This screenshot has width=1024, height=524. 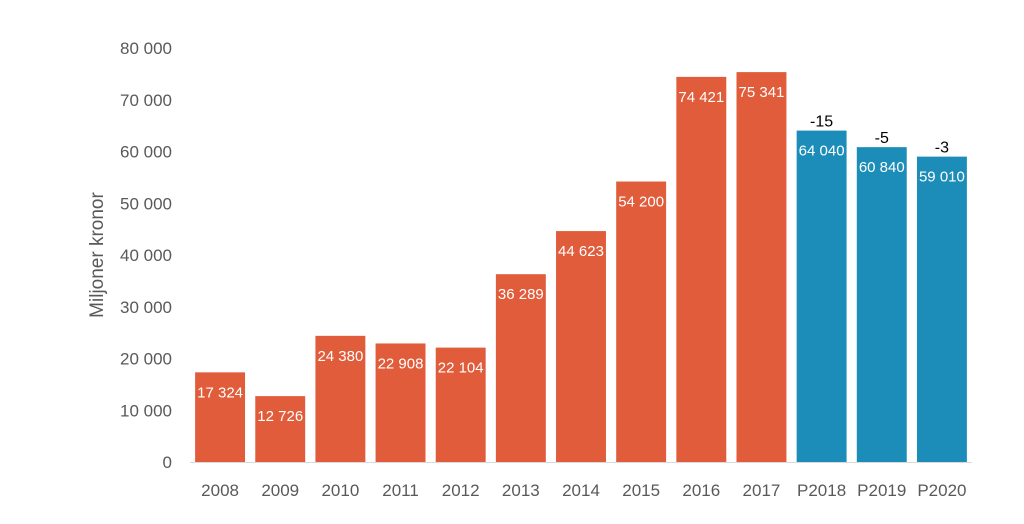 I want to click on bar-value-label: 22 908, so click(x=401, y=363).